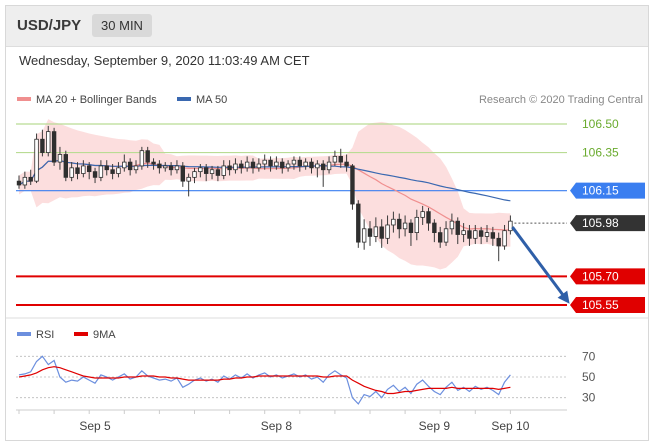 Image resolution: width=654 pixels, height=446 pixels. What do you see at coordinates (277, 426) in the screenshot?
I see `time-axis-label: Sep 8` at bounding box center [277, 426].